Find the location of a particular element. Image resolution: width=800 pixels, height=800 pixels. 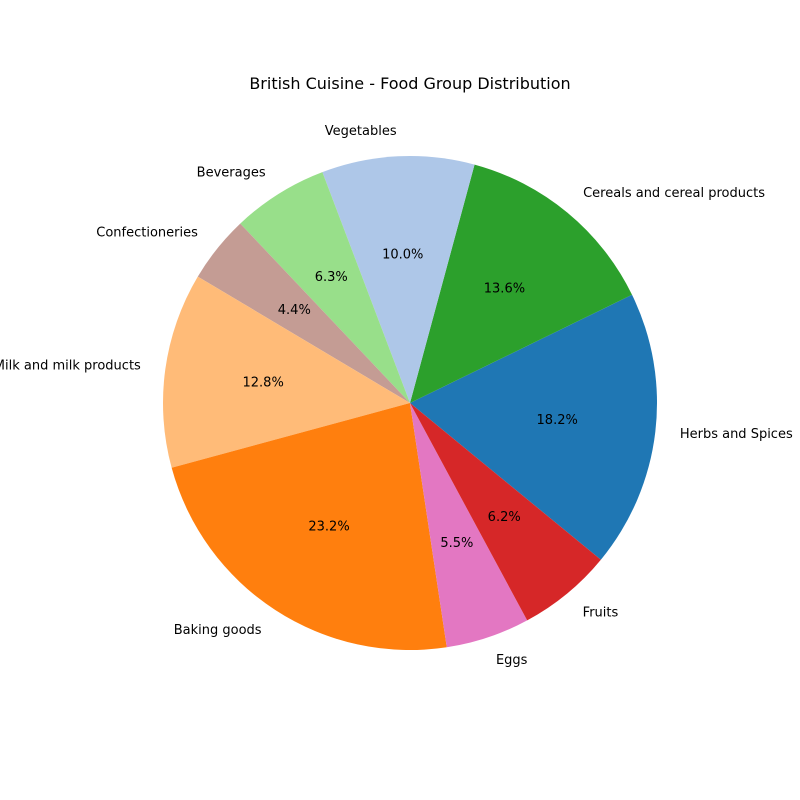

percent-label-baking-goods: 23.2% is located at coordinates (328, 527).